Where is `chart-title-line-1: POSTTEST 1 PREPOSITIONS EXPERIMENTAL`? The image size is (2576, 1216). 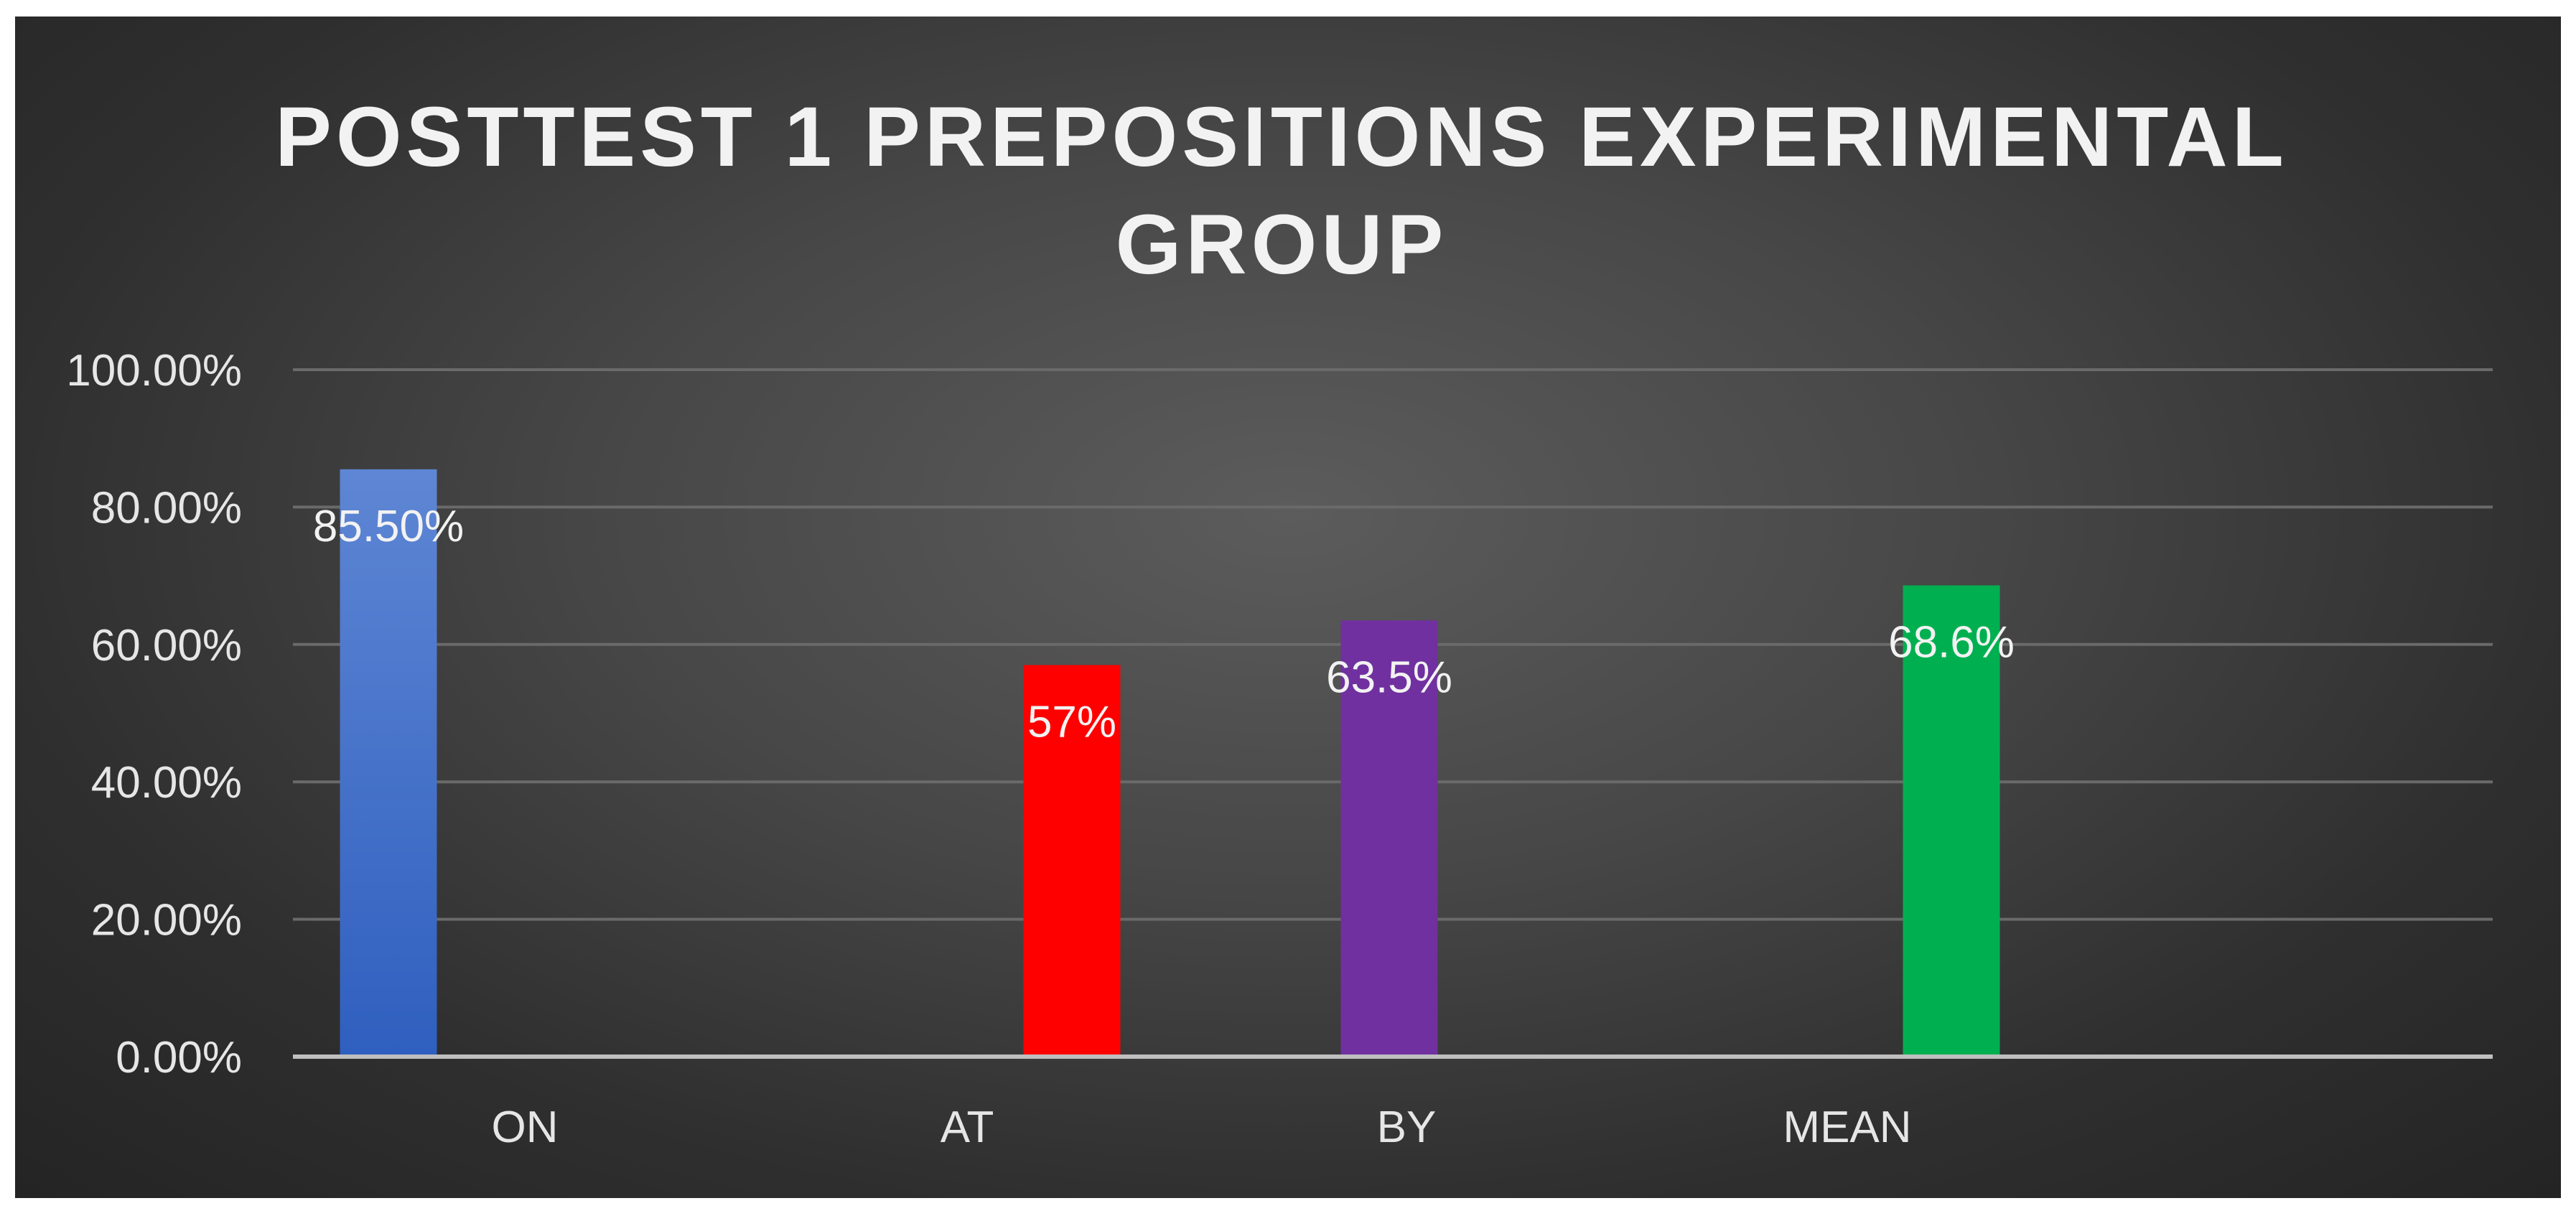
chart-title-line-1: POSTTEST 1 PREPOSITIONS EXPERIMENTAL is located at coordinates (1281, 137).